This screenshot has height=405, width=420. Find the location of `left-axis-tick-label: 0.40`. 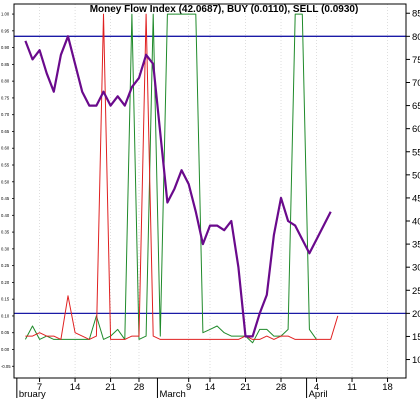

left-axis-tick-label: 0.40 is located at coordinates (5, 215).